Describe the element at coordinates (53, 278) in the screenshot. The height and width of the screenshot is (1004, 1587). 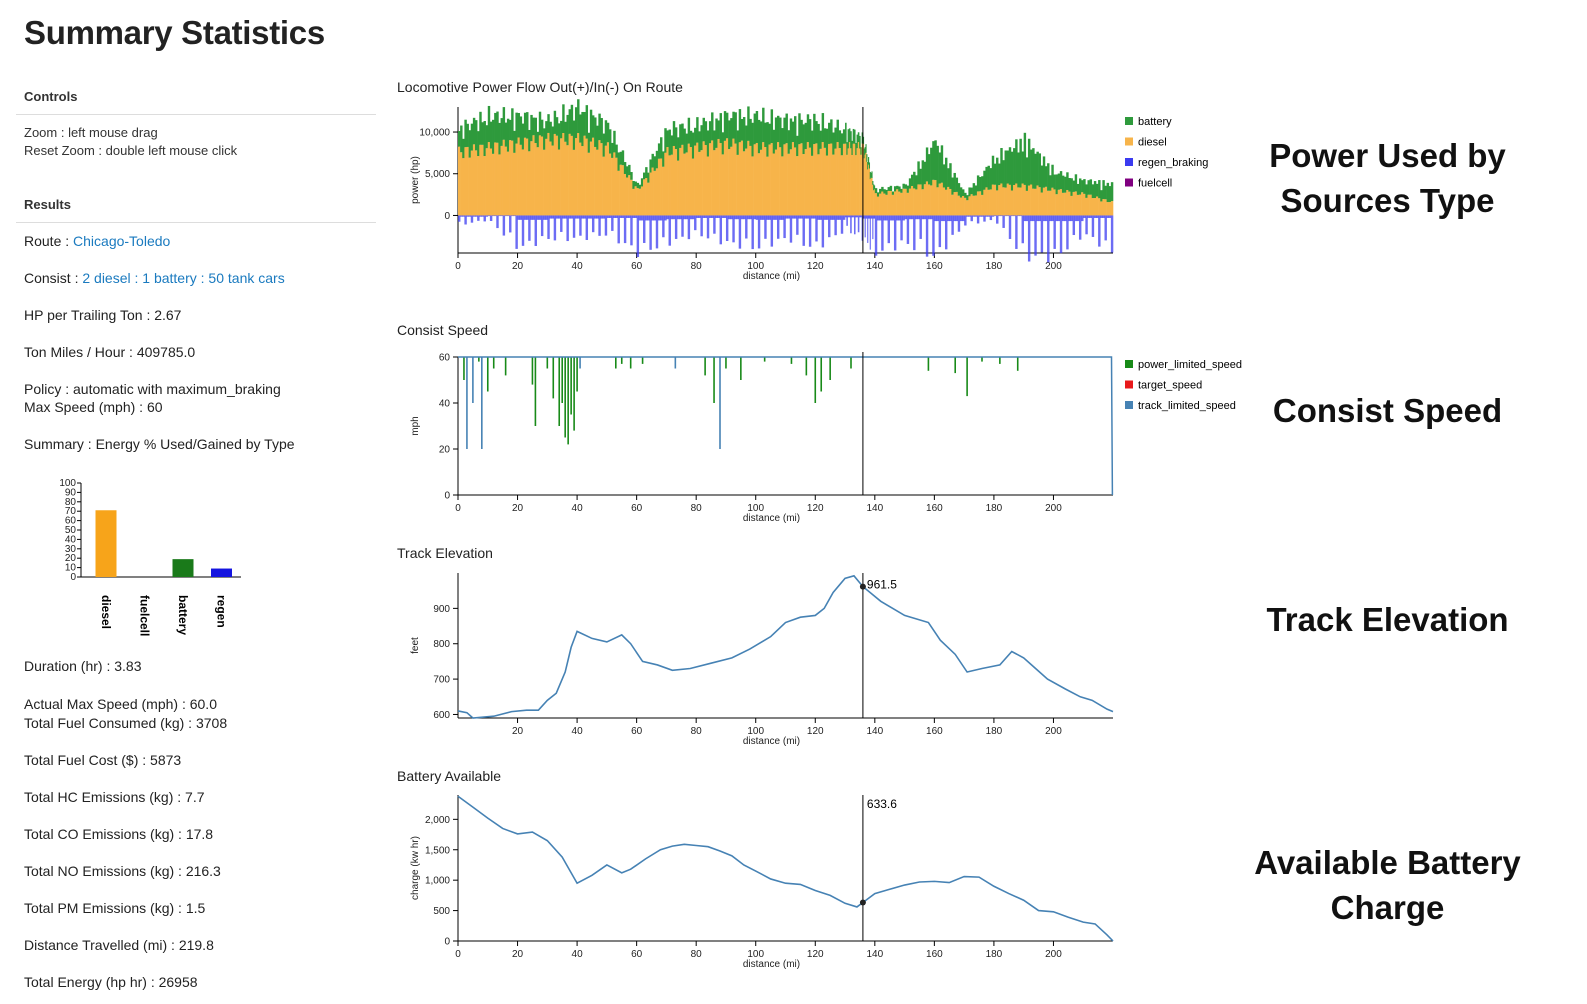
I see `consist-label: Consist :` at that location.